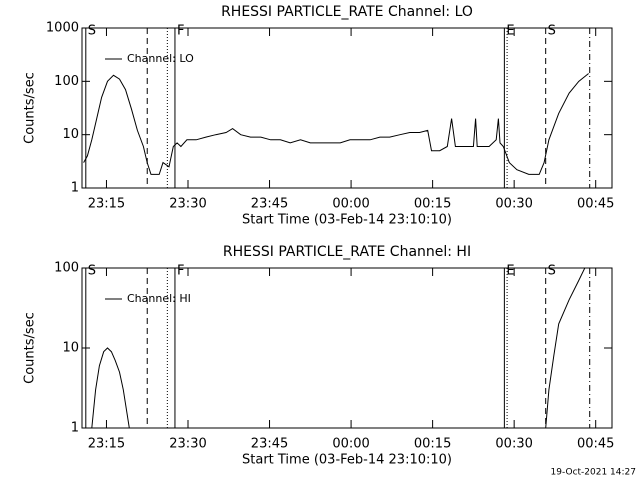  What do you see at coordinates (347, 252) in the screenshot?
I see `chart-title: RHESSI PARTICLE_RATE Channel: HI` at bounding box center [347, 252].